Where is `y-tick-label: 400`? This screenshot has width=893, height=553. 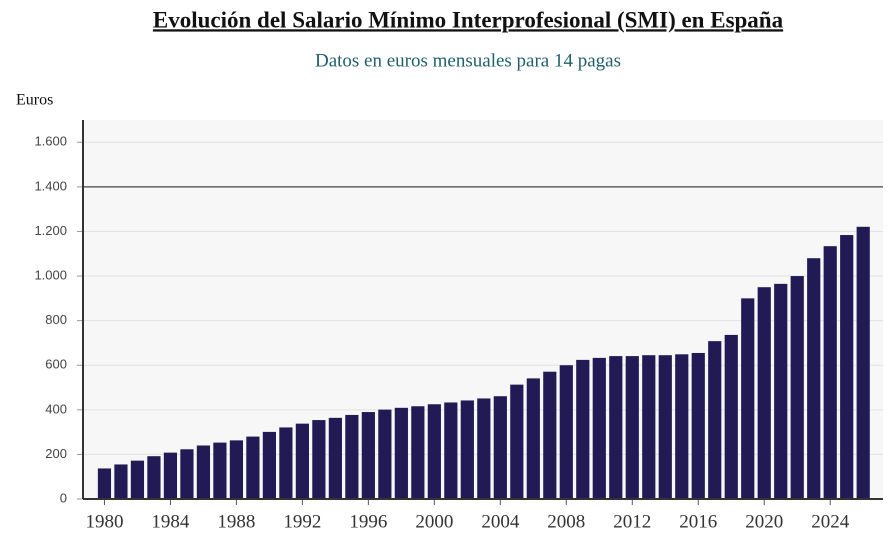
y-tick-label: 400 is located at coordinates (56, 408).